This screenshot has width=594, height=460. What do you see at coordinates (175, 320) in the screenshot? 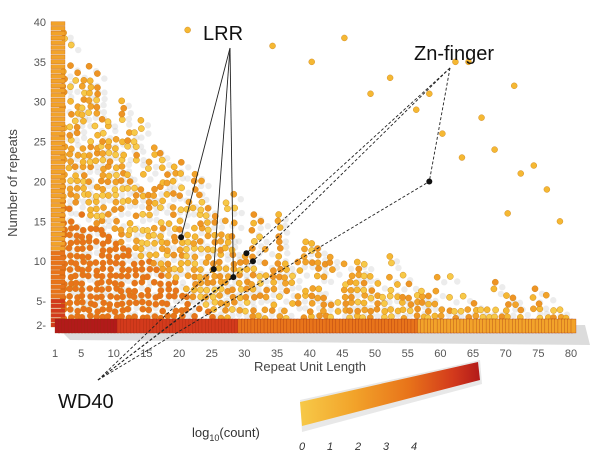
I see `annotation-leader-line` at bounding box center [175, 320].